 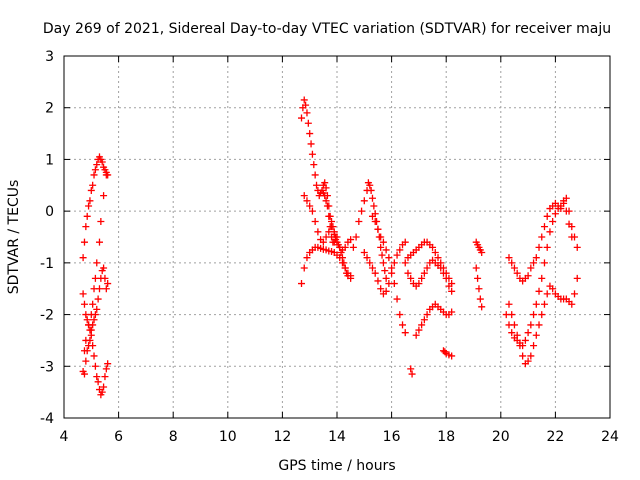 I want to click on x-tick-label: 14, so click(x=337, y=437).